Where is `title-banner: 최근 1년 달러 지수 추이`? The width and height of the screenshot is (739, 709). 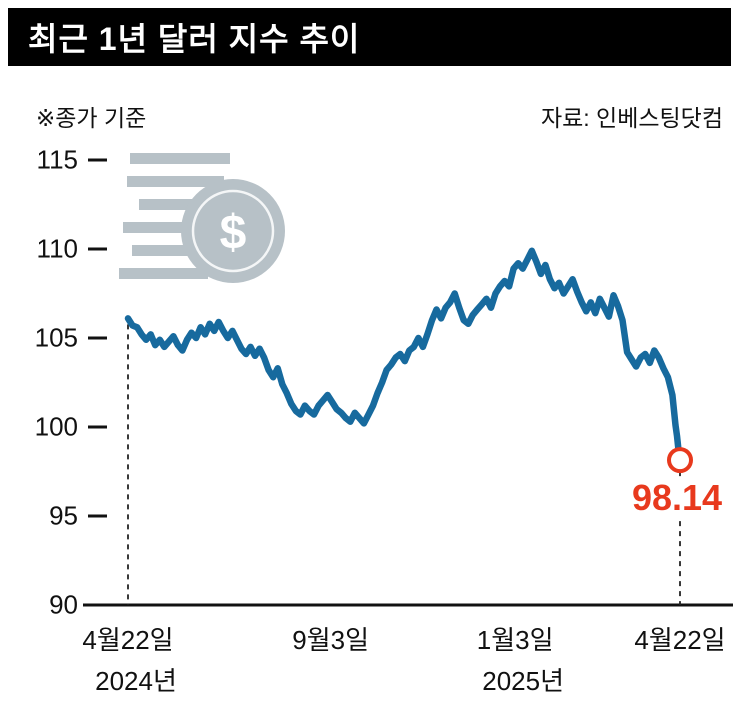
title-banner: 최근 1년 달러 지수 추이 is located at coordinates (369, 37).